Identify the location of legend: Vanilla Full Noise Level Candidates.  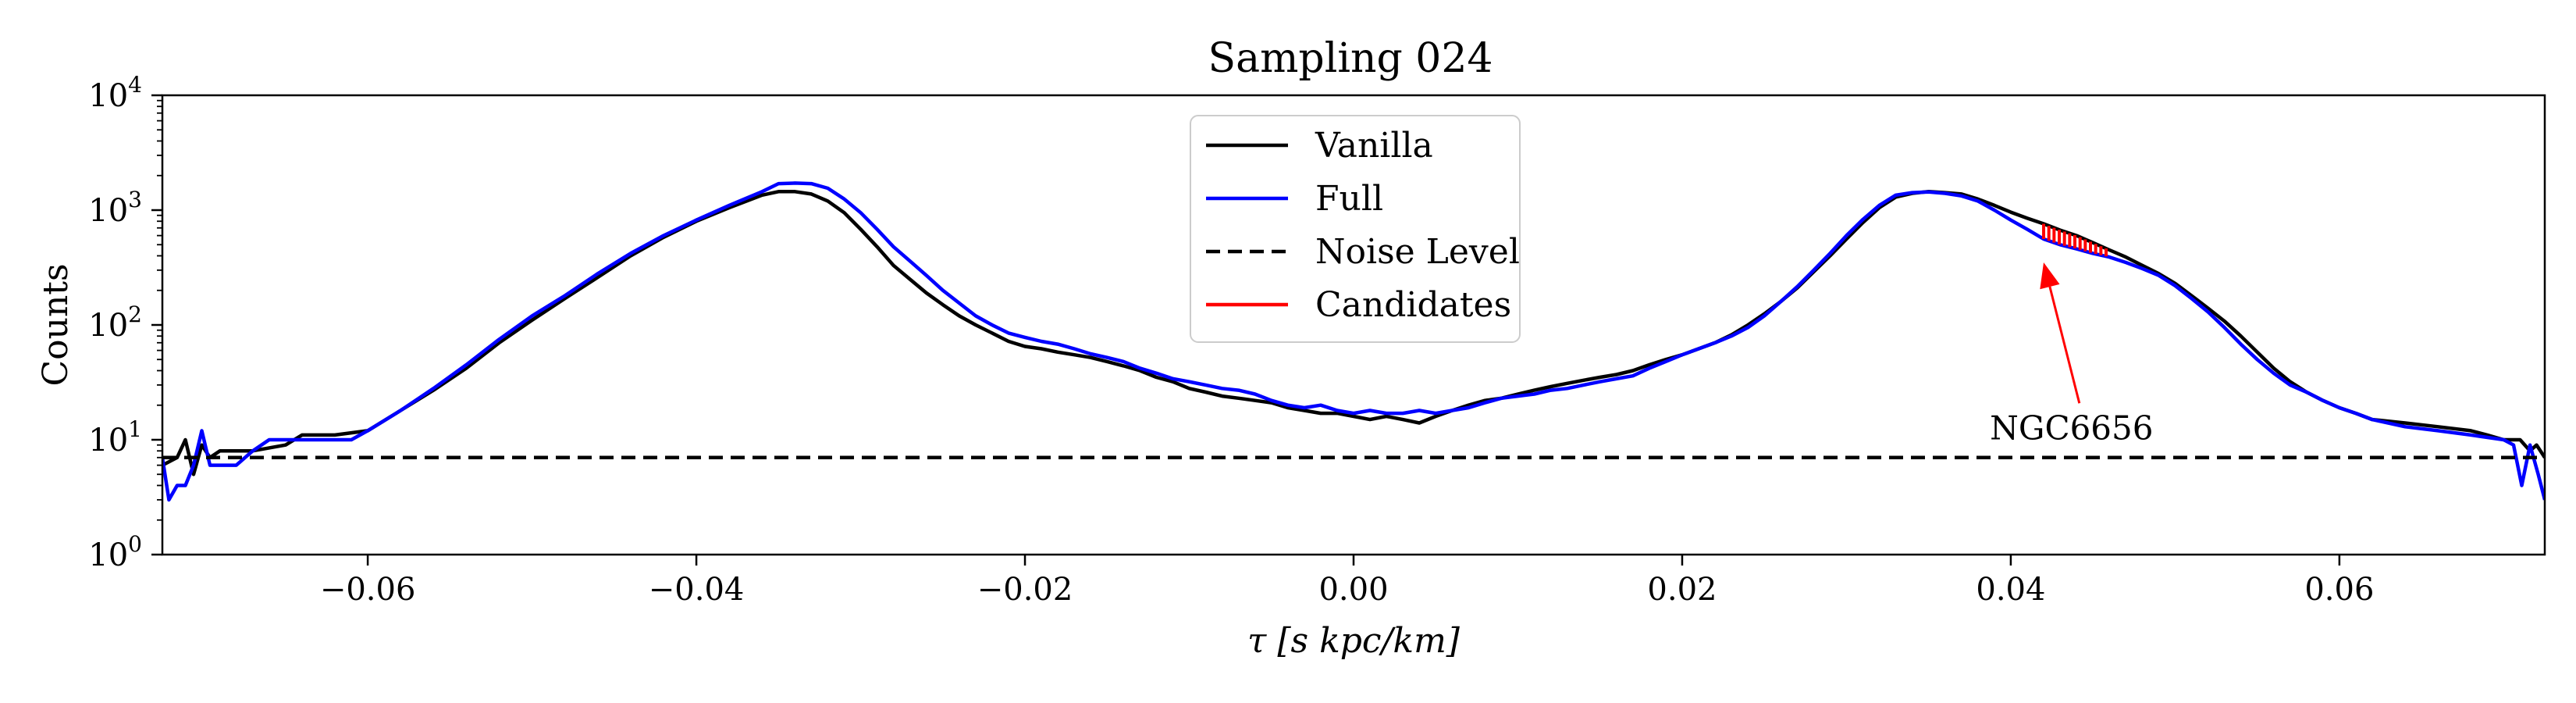
(1355, 229).